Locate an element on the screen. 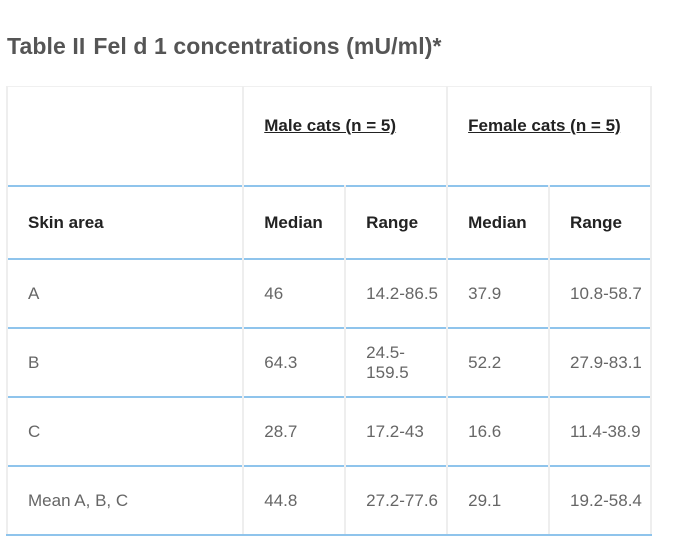  male-cats-group-label: Male cats (n = 5) is located at coordinates (330, 125).